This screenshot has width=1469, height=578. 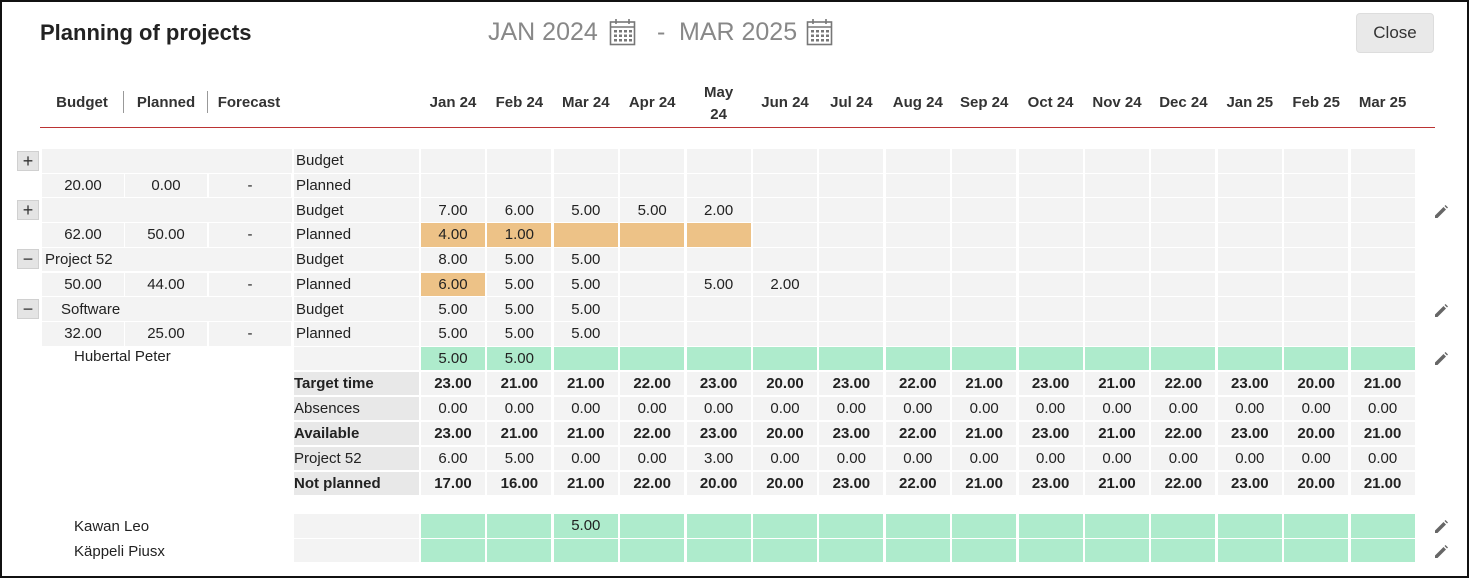 What do you see at coordinates (453, 284) in the screenshot?
I see `planned-cell: 6.00` at bounding box center [453, 284].